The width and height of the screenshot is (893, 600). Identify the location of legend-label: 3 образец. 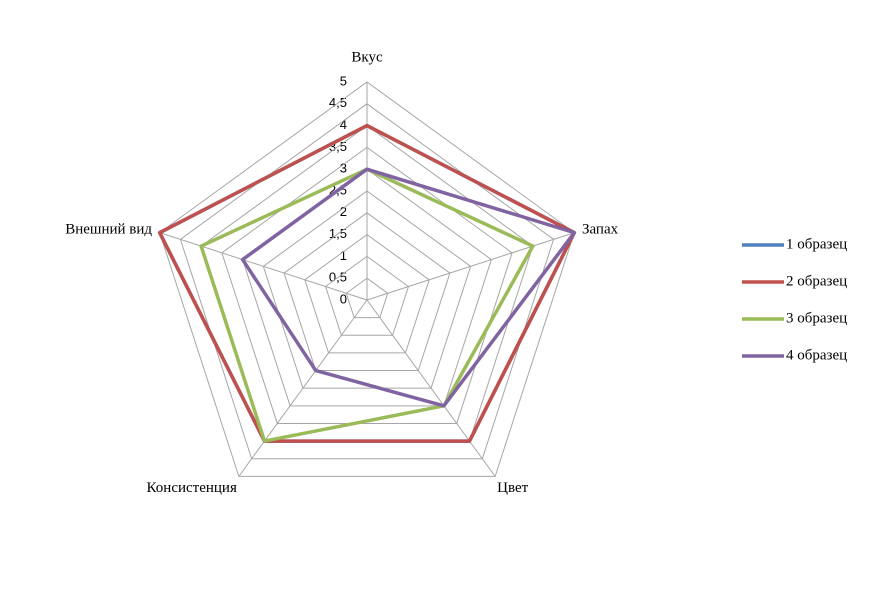
(816, 318).